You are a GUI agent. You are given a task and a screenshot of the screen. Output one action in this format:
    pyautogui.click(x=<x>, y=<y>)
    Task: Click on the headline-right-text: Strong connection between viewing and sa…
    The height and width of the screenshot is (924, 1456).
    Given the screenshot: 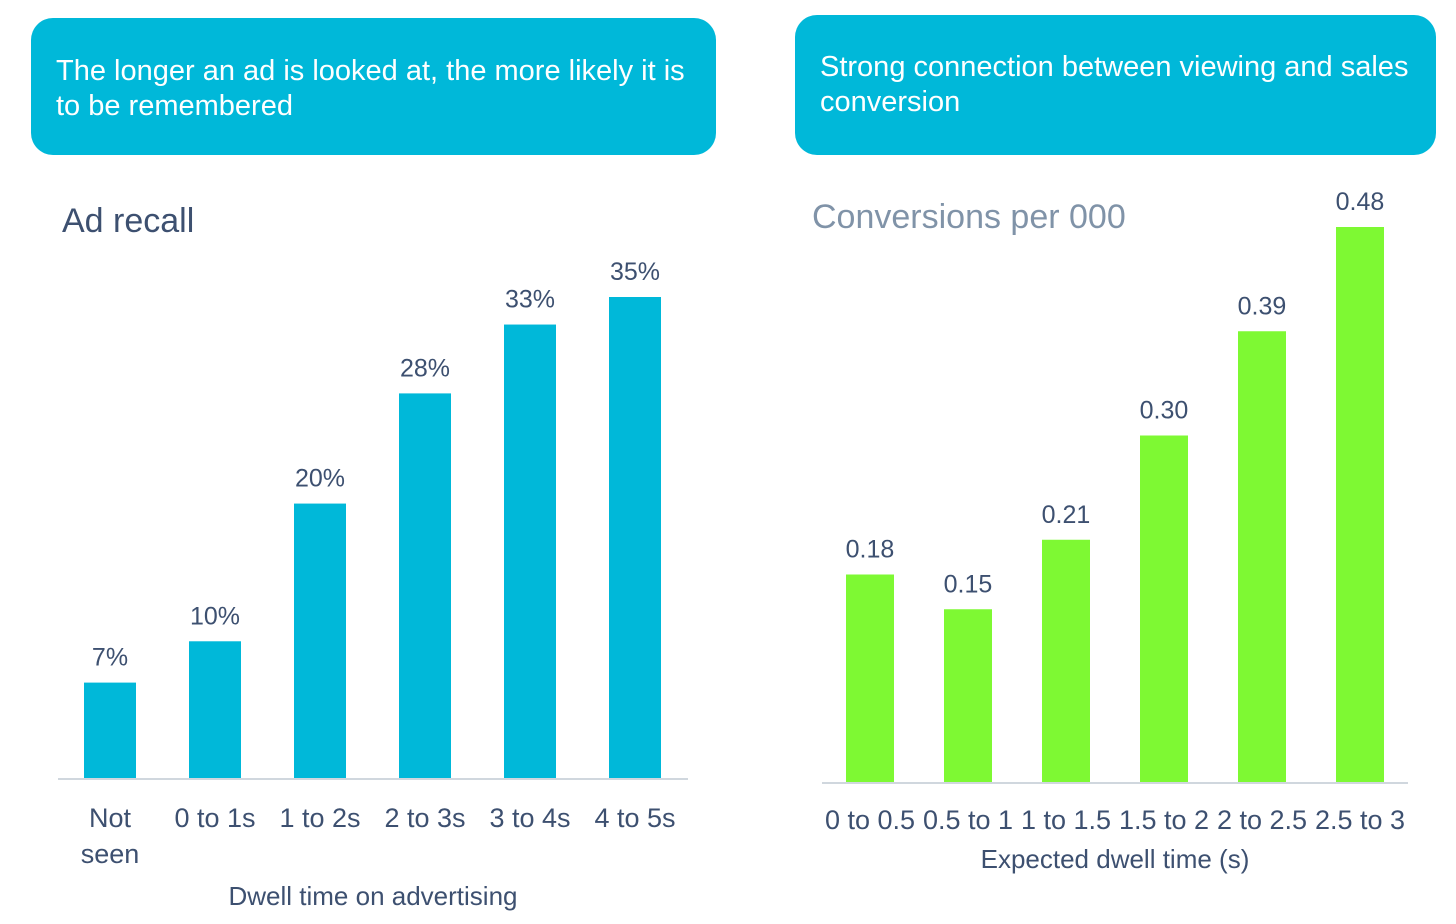 What is the action you would take?
    pyautogui.click(x=1114, y=84)
    